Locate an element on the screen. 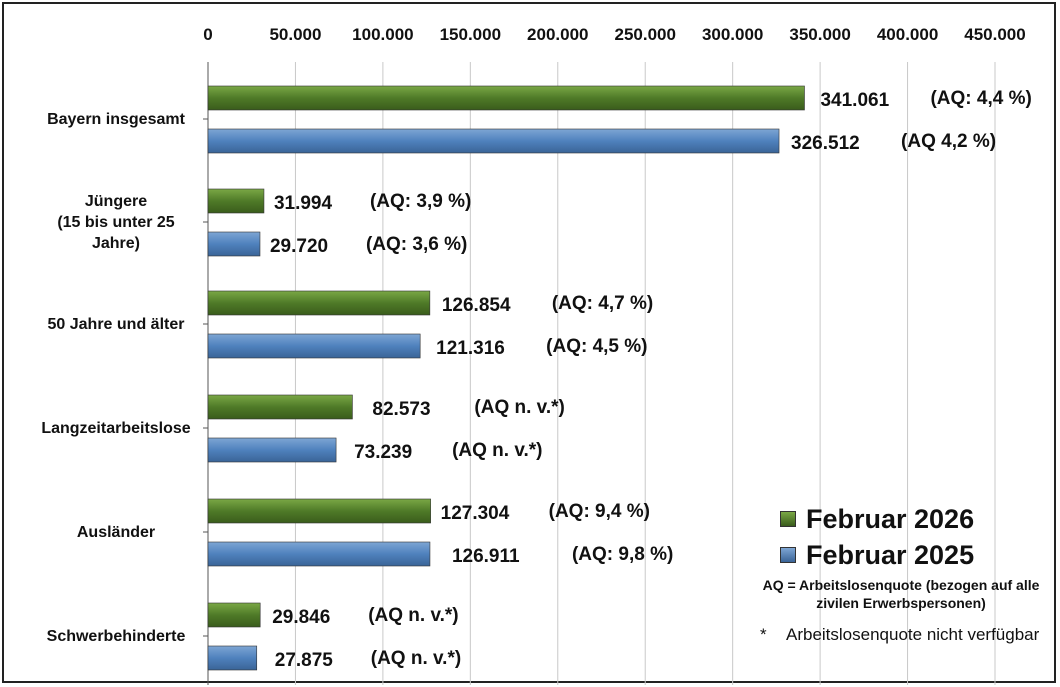  category-label: Schwerbehinderte is located at coordinates (116, 636).